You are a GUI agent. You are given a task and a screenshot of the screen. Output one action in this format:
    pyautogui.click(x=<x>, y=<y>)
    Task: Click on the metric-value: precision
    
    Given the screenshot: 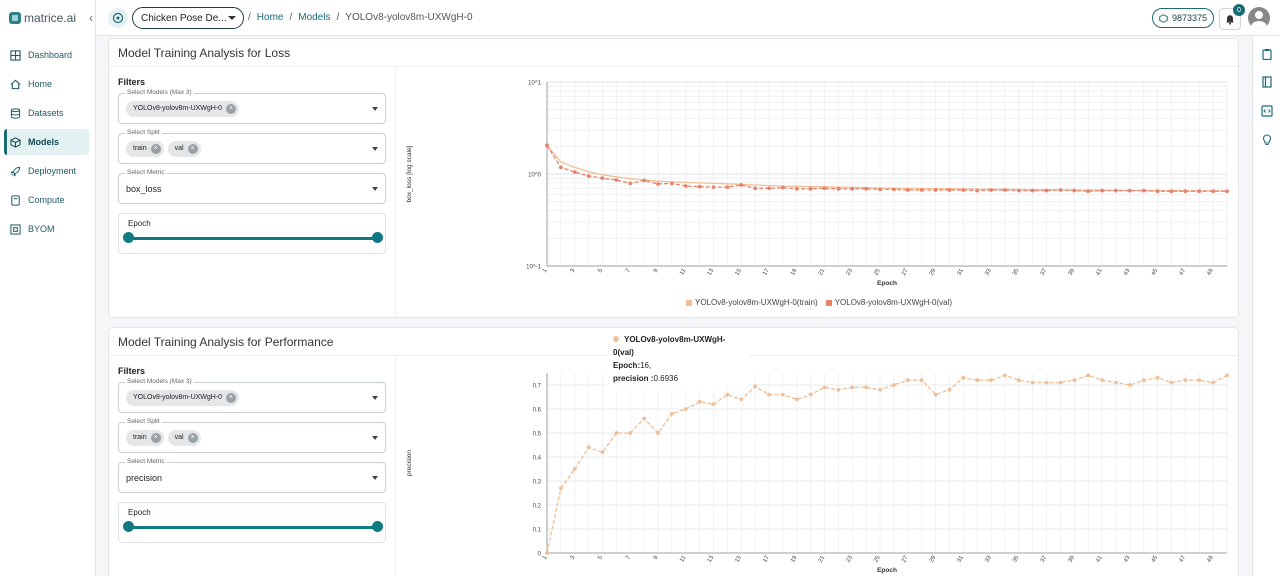 What is the action you would take?
    pyautogui.click(x=144, y=477)
    